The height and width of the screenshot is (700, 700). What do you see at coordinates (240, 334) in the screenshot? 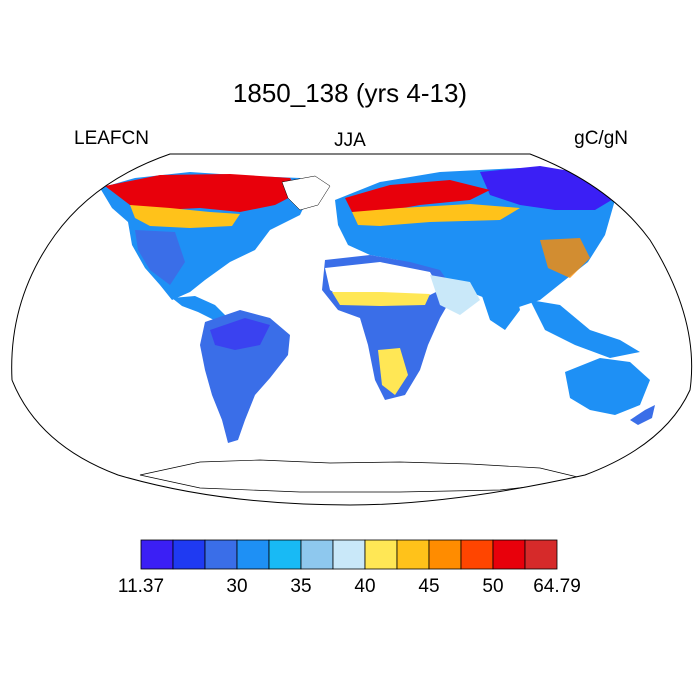
I see `amazon-region` at bounding box center [240, 334].